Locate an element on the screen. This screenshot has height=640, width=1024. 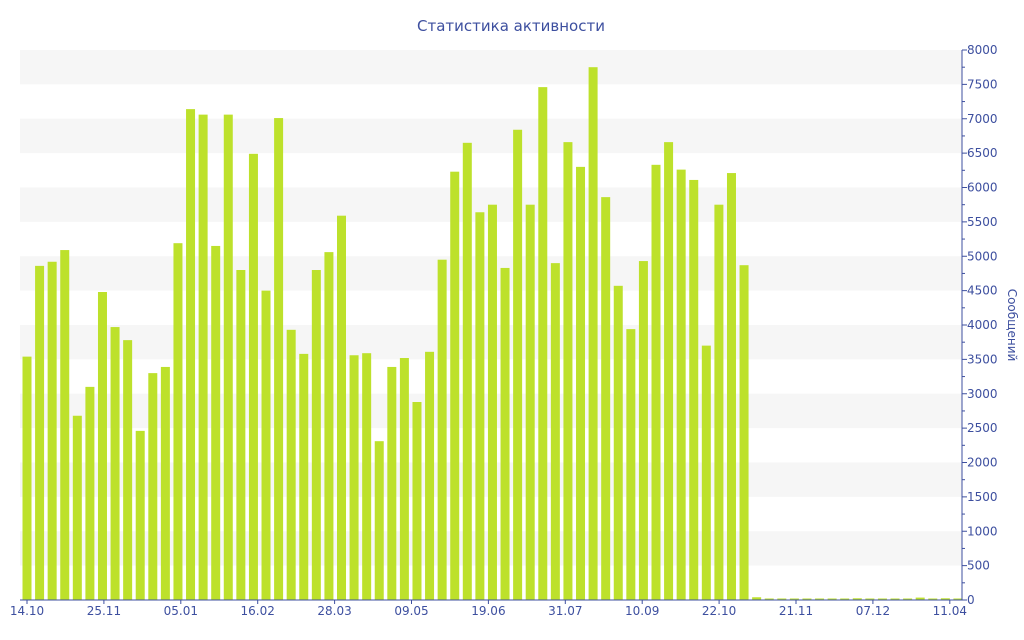
x-tick-label: 14.10 is located at coordinates (27, 611).